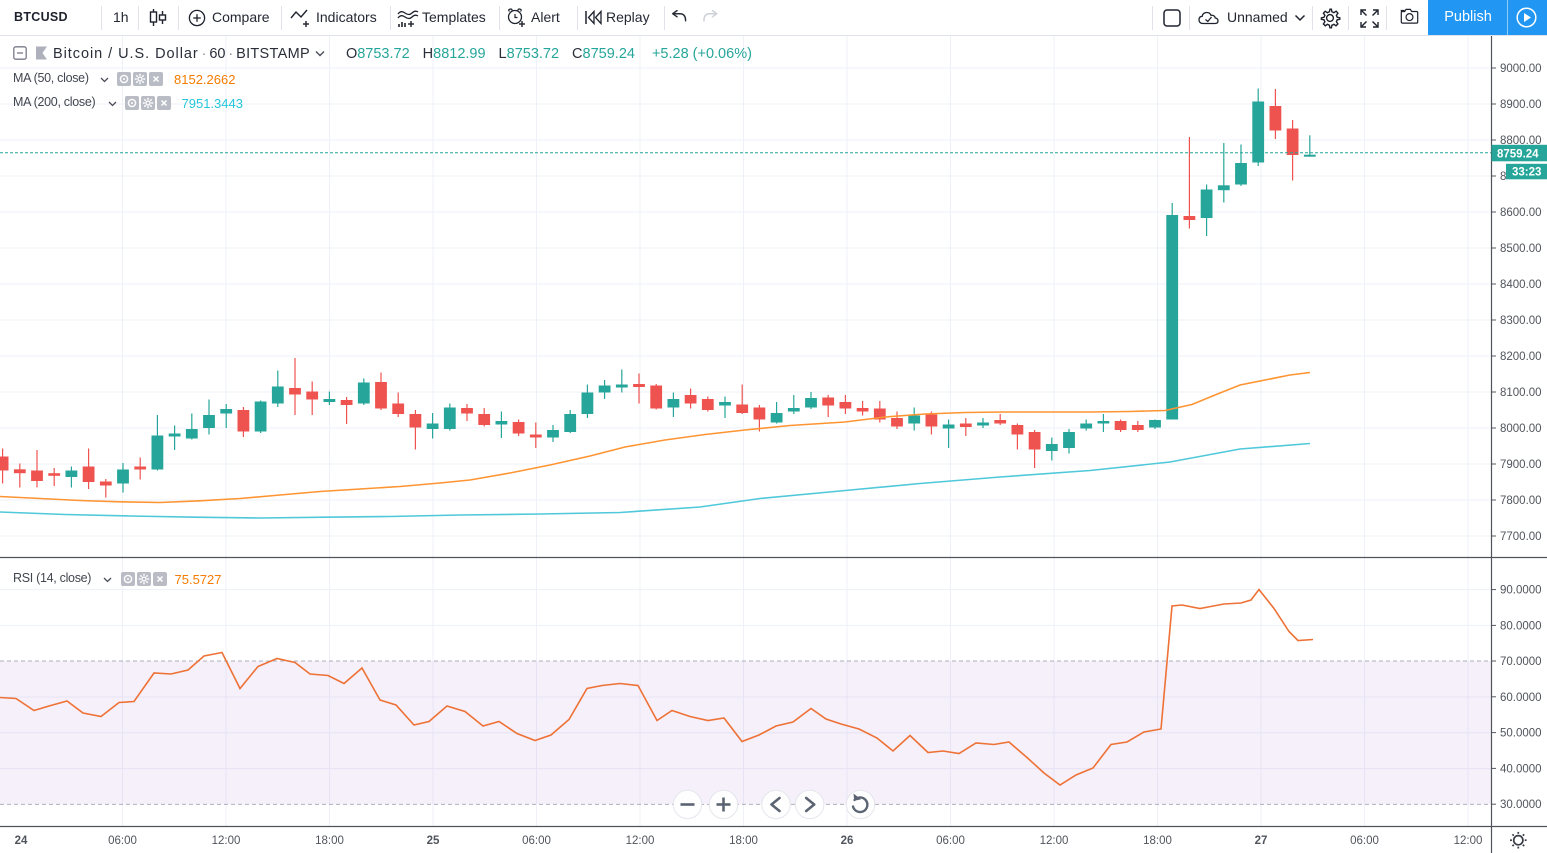  What do you see at coordinates (1521, 465) in the screenshot?
I see `svg-text: 7900.00` at bounding box center [1521, 465].